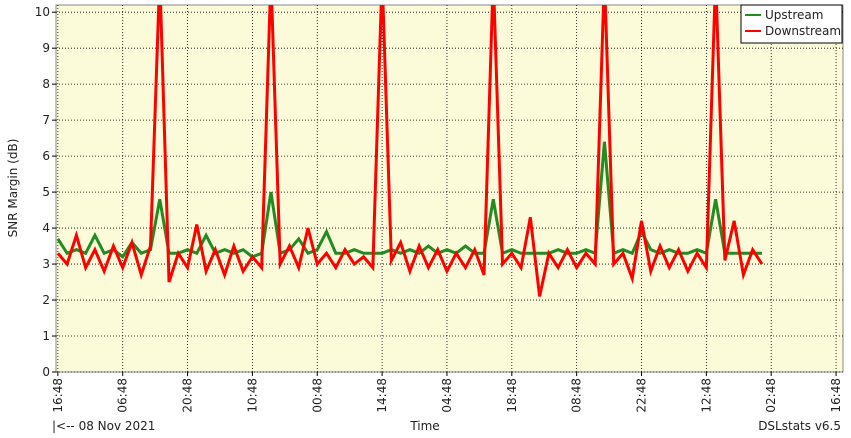 This screenshot has width=851, height=438. I want to click on y-tick-label: 7, so click(46, 120).